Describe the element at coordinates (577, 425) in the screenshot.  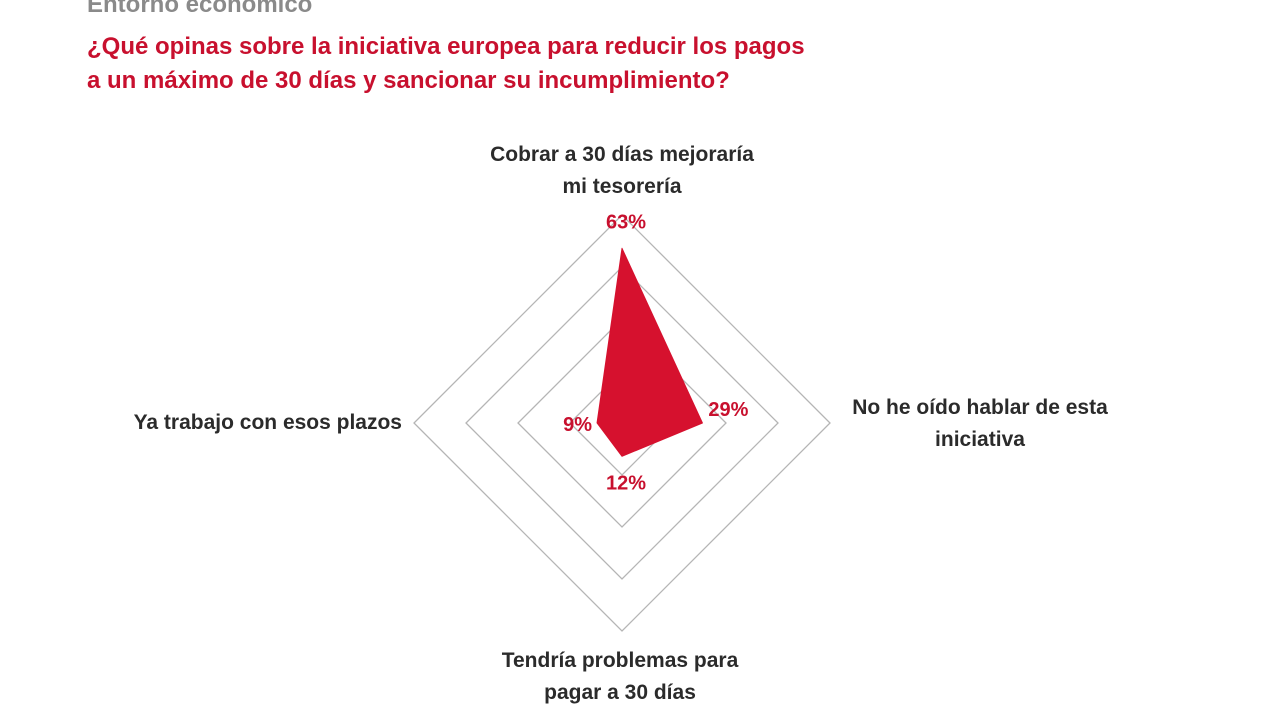
I see `value-label-4: 9%` at that location.